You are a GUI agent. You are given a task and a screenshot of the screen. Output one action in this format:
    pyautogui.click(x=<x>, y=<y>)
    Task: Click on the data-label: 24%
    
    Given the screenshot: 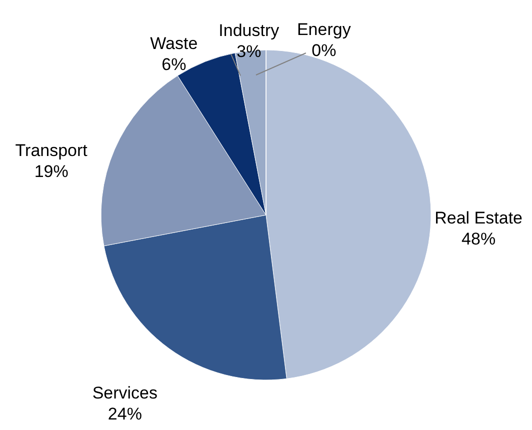 What is the action you would take?
    pyautogui.click(x=125, y=414)
    